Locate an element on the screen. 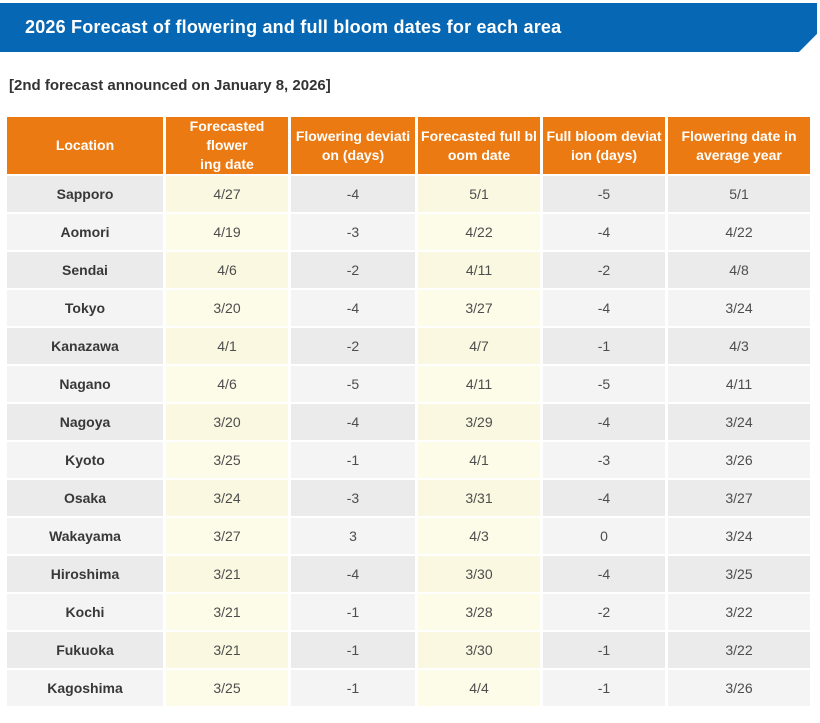 This screenshot has height=723, width=820. flowering-date-in-average-year-cell: 4/3 is located at coordinates (739, 346).